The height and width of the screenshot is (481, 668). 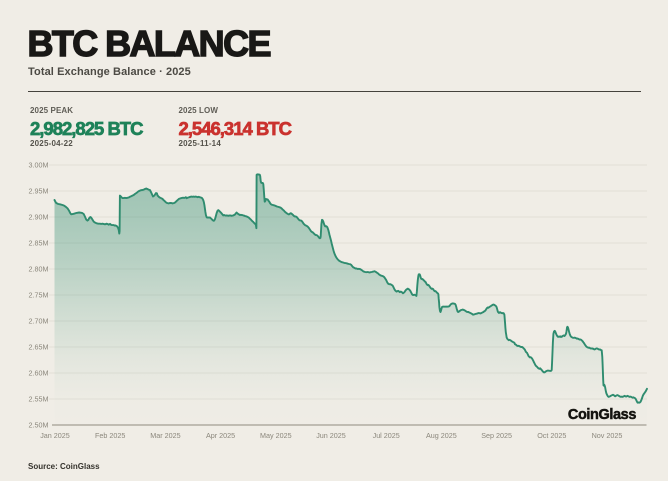 What do you see at coordinates (39, 321) in the screenshot?
I see `svg-text: 2.70M` at bounding box center [39, 321].